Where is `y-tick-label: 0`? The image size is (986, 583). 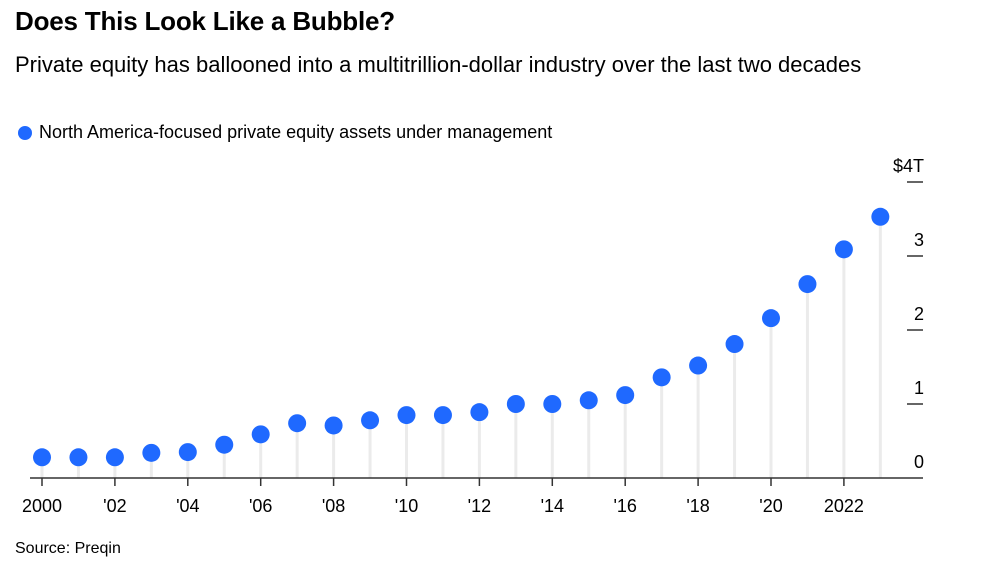
y-tick-label: 0 is located at coordinates (919, 462).